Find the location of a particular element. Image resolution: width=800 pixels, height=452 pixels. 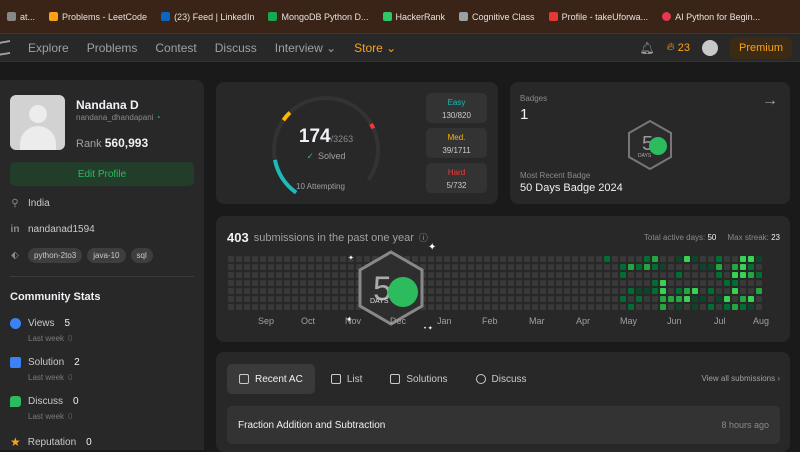

nav-discuss: Discuss is located at coordinates (235, 47).